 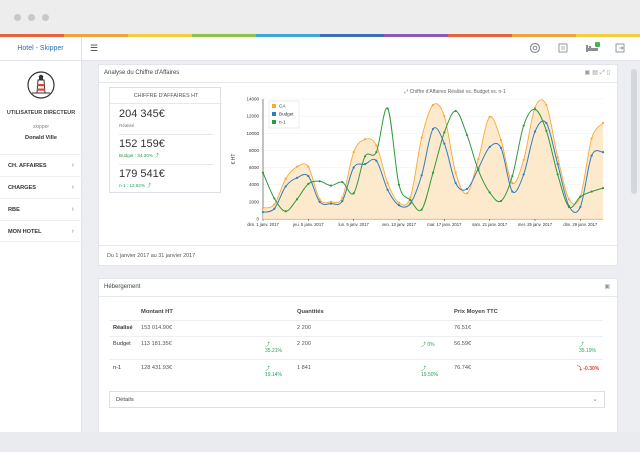 What do you see at coordinates (234, 159) in the screenshot?
I see `y-axis-label: € HT` at bounding box center [234, 159].